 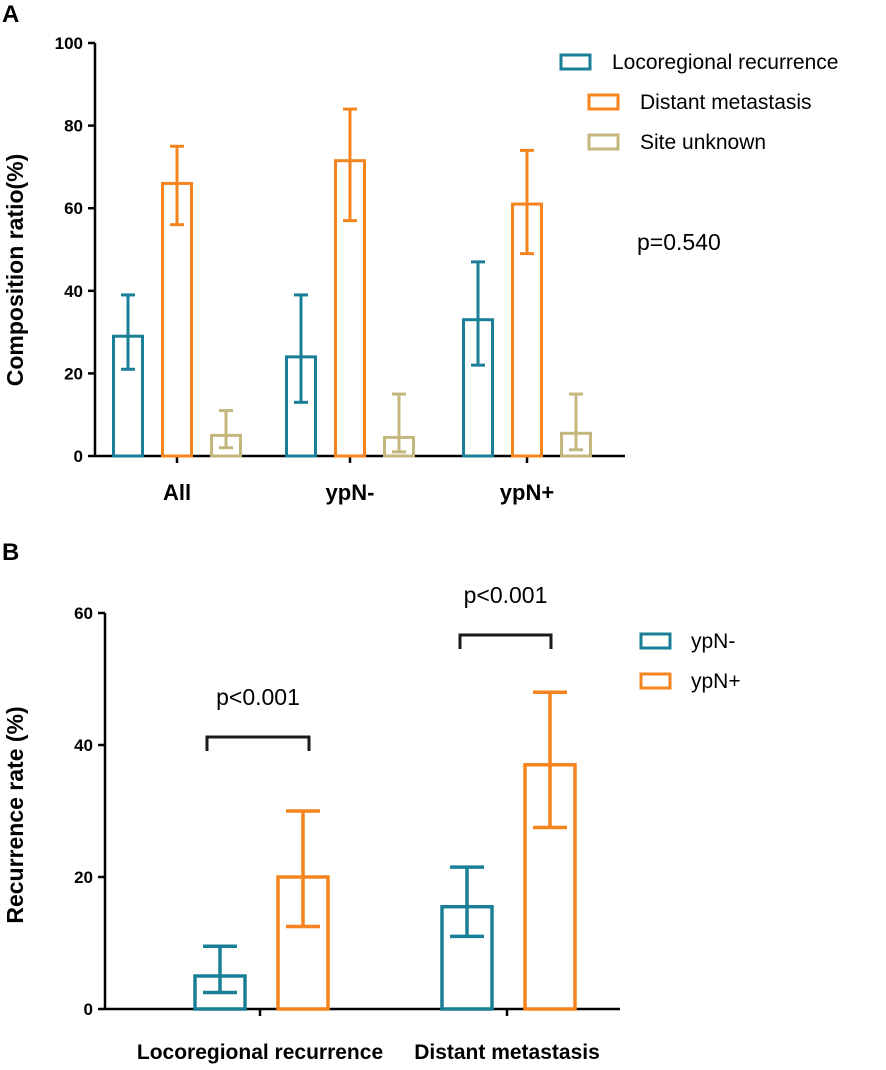 What do you see at coordinates (703, 142) in the screenshot?
I see `panel-a-legend-label: Site unknown` at bounding box center [703, 142].